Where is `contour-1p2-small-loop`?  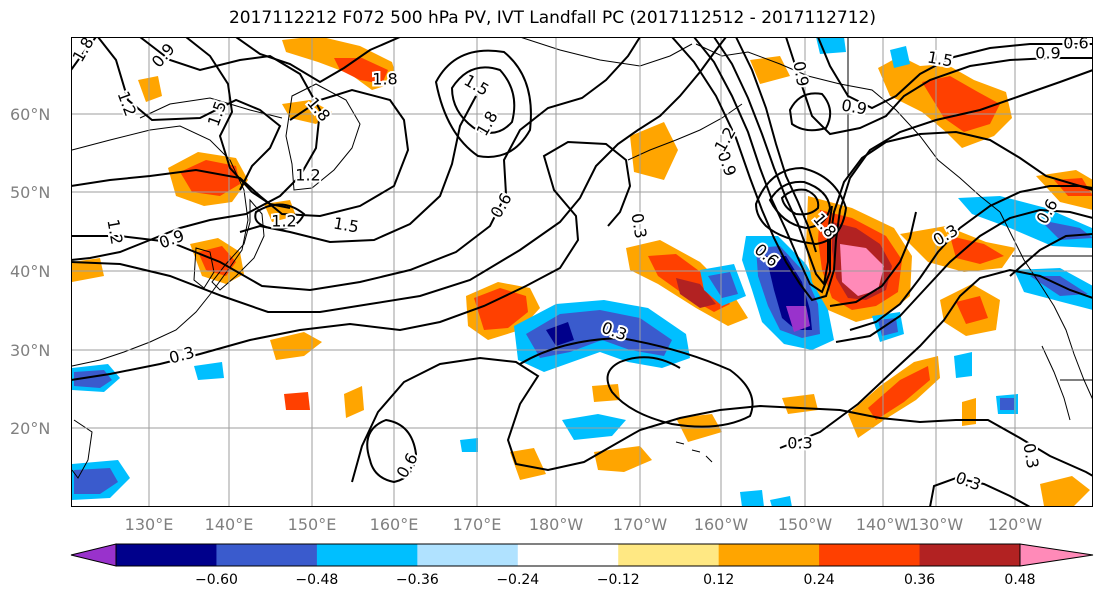
contour-1p2-small-loop is located at coordinates (280, 216).